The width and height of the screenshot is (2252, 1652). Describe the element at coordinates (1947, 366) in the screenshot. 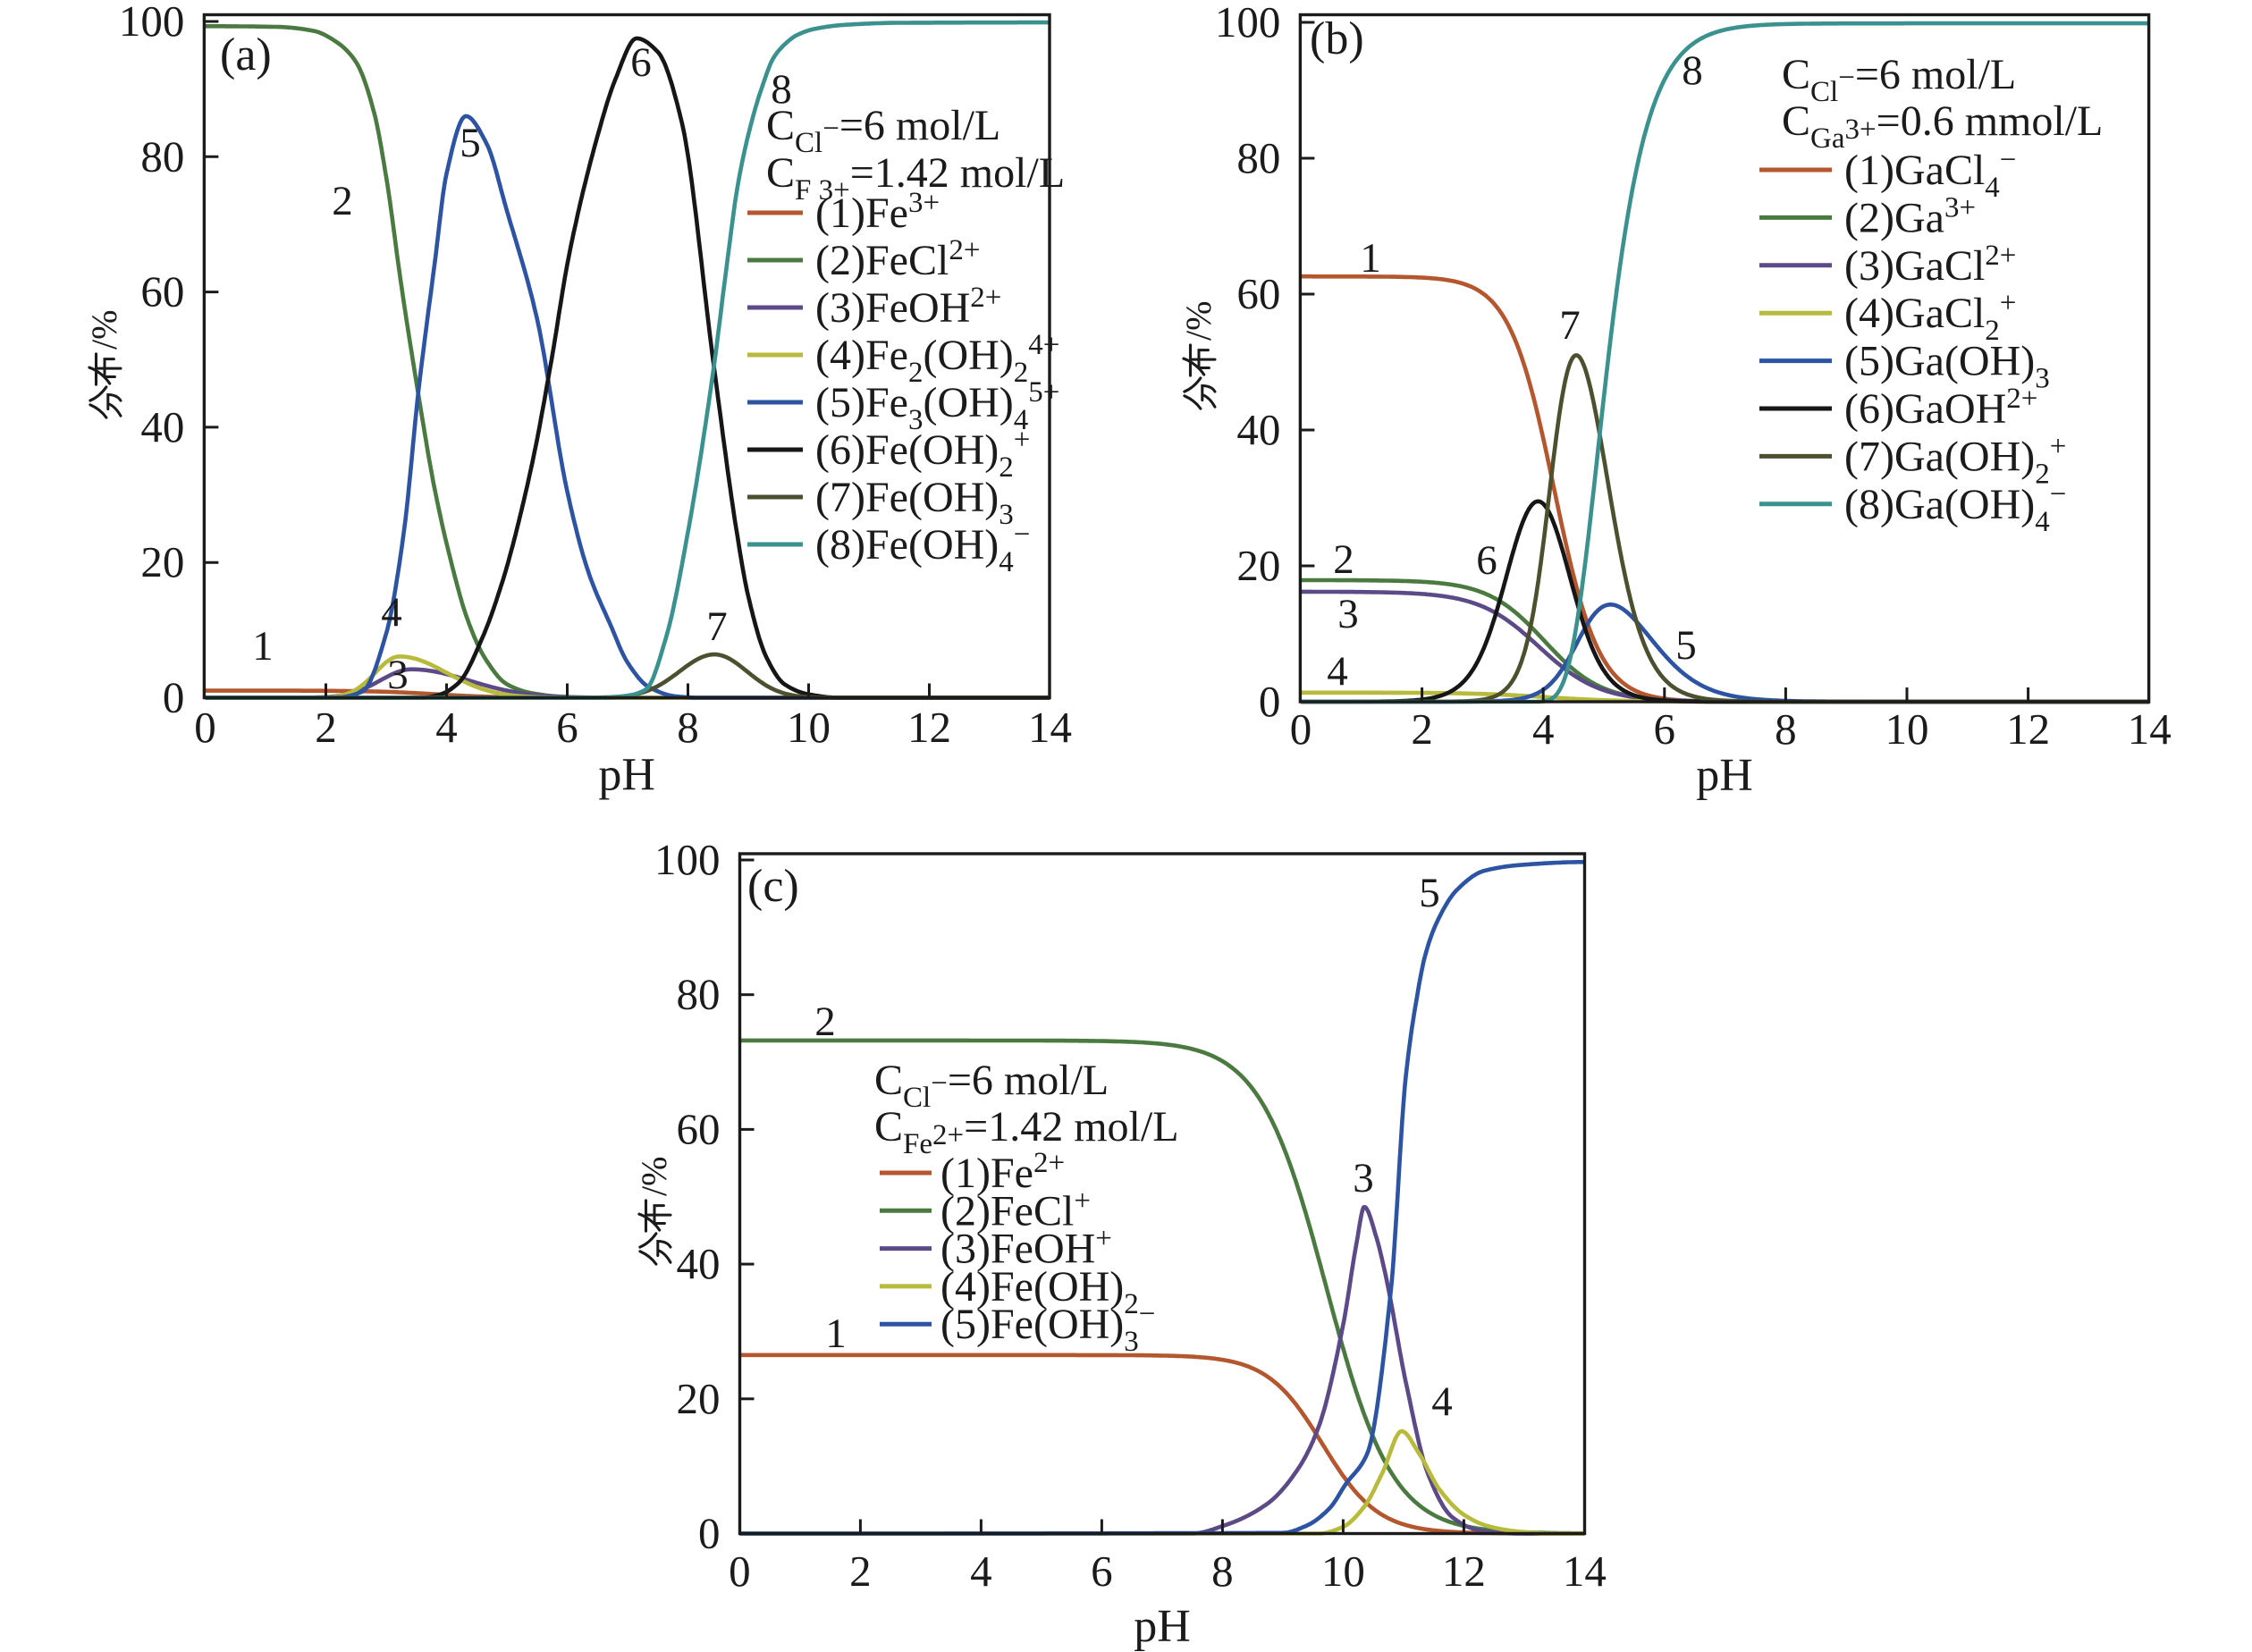

I see `svg-text: (5)Ga(OH)3` at that location.